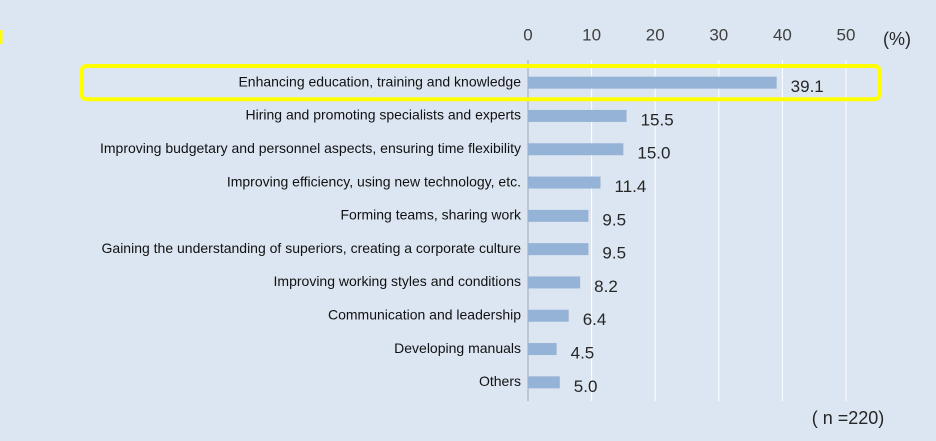 This screenshot has height=441, width=936. I want to click on x-tick-label: 40, so click(782, 34).